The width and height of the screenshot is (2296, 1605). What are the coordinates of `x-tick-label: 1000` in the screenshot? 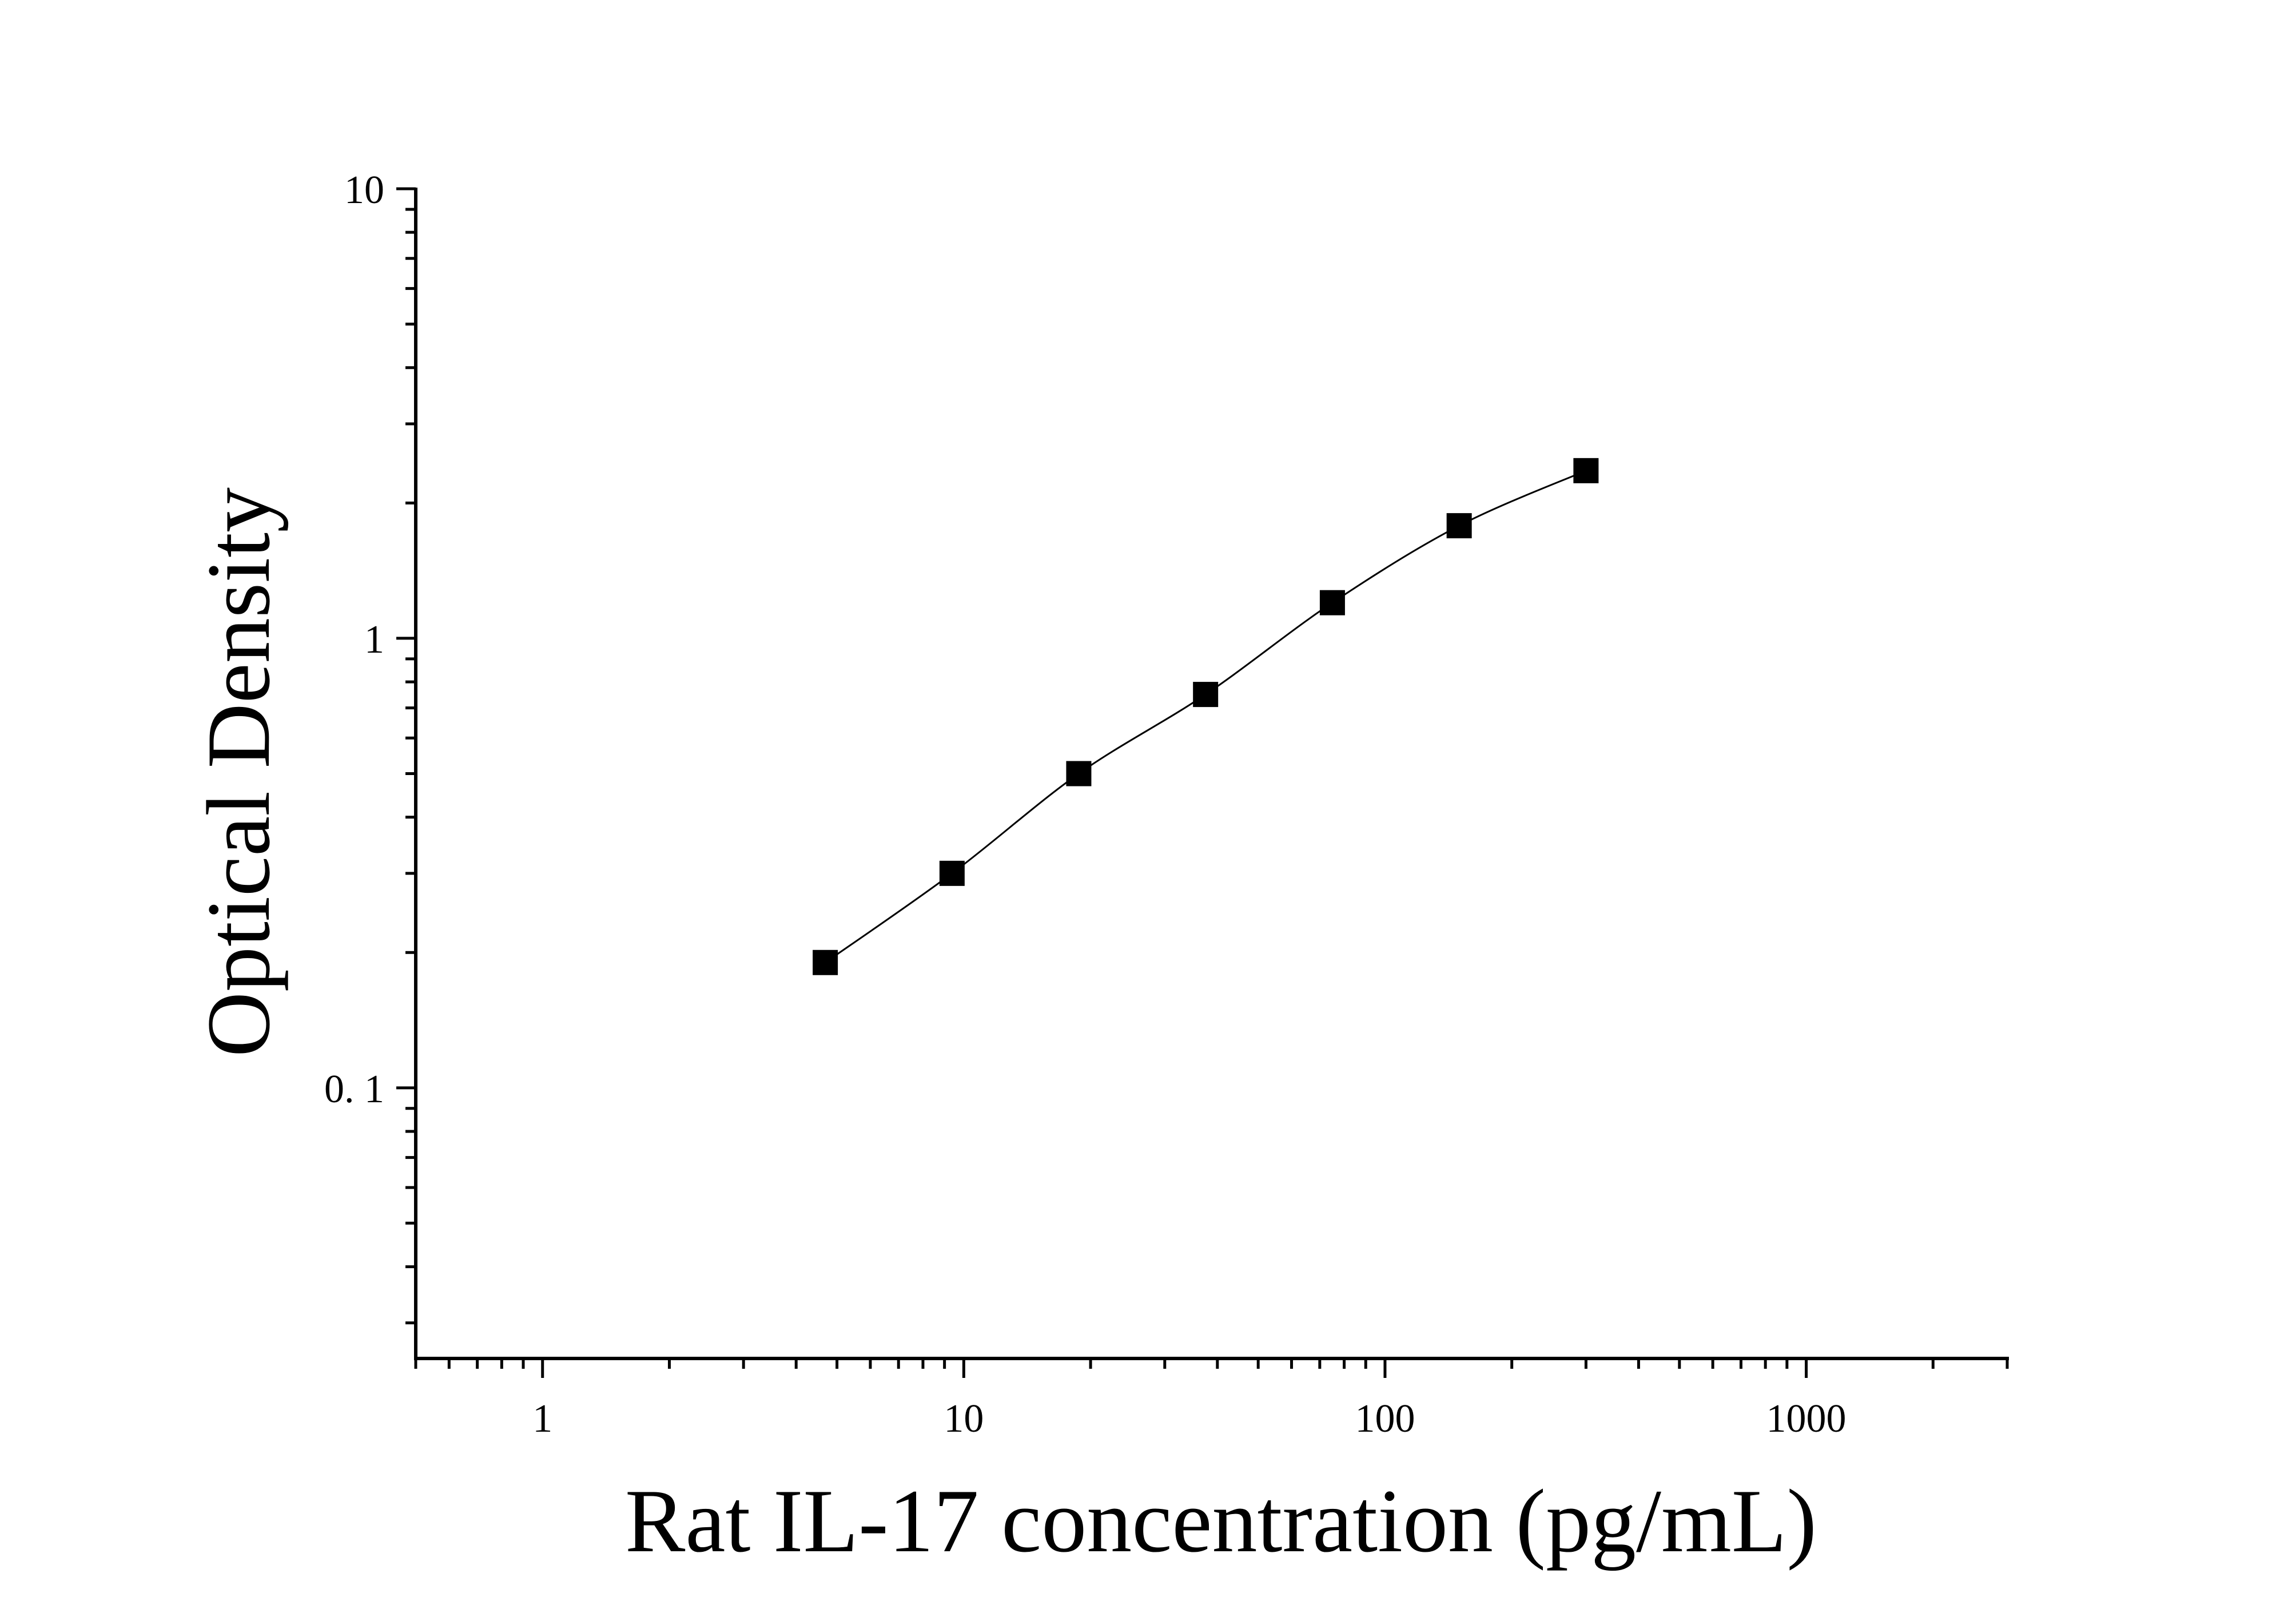 It's located at (1807, 1419).